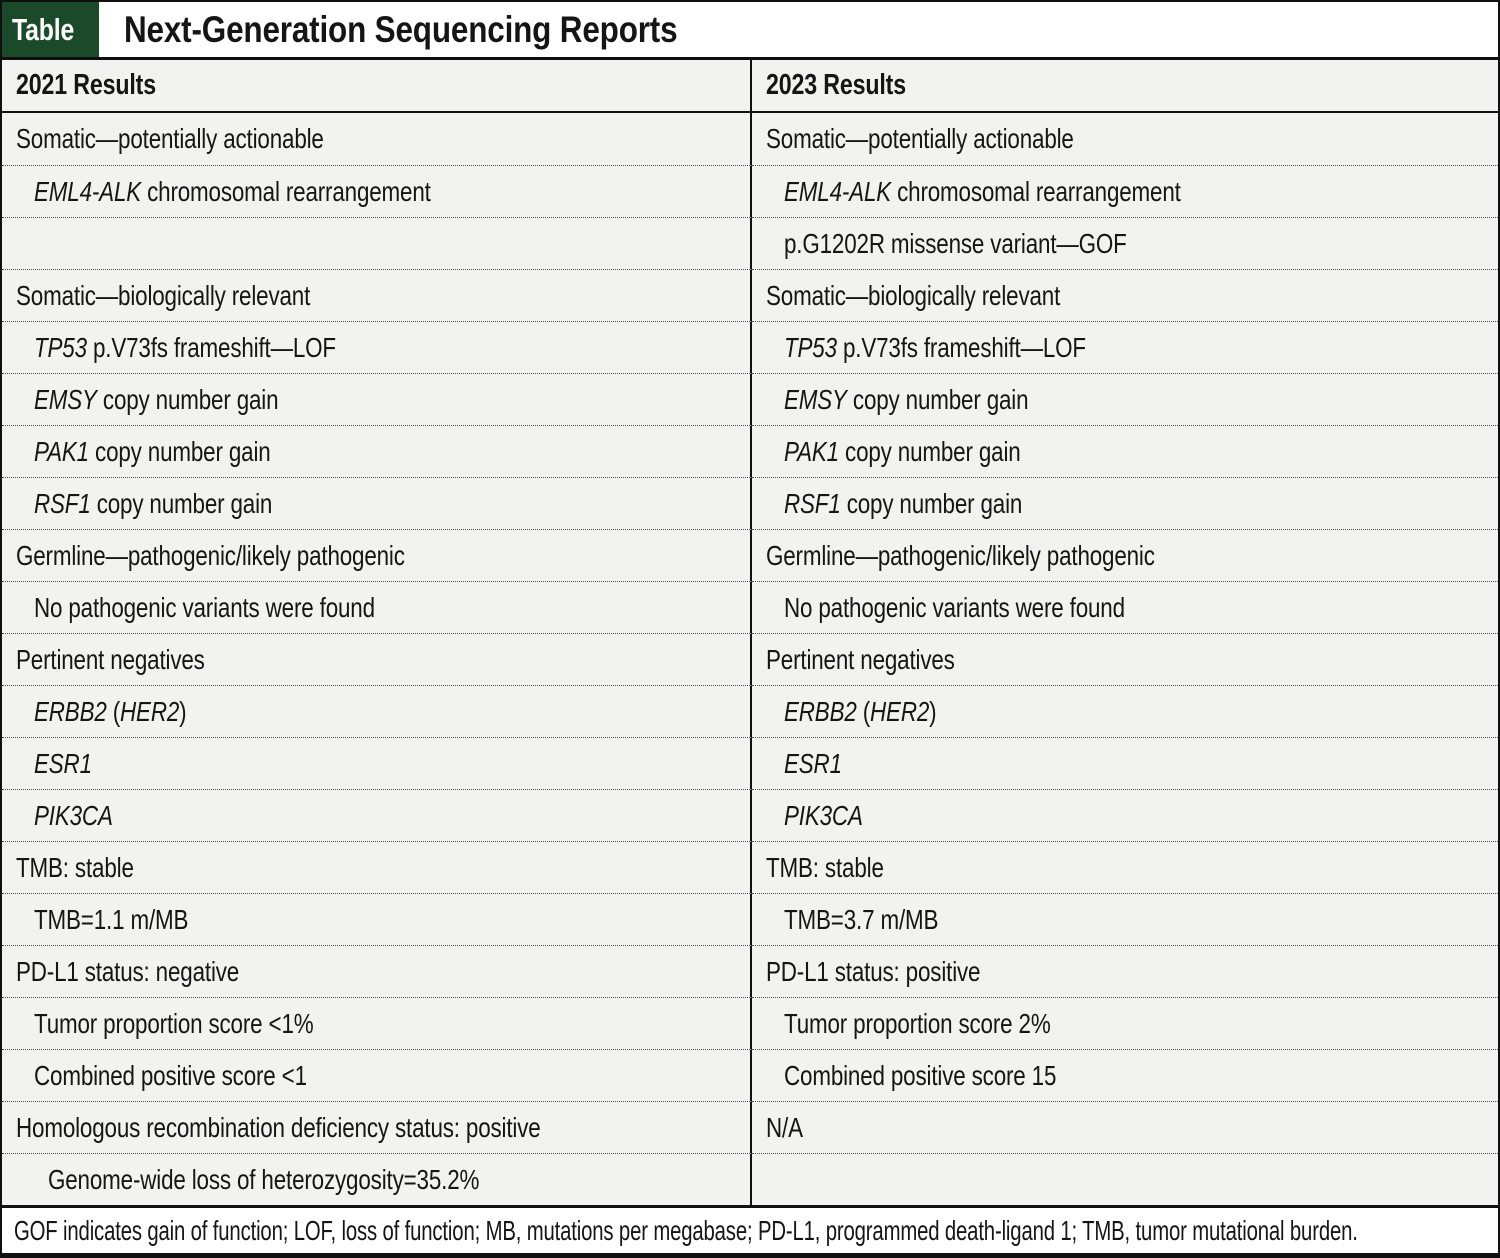 The height and width of the screenshot is (1258, 1500). Describe the element at coordinates (1125, 503) in the screenshot. I see `table-cell-2023: RSF1 copy number gain` at that location.